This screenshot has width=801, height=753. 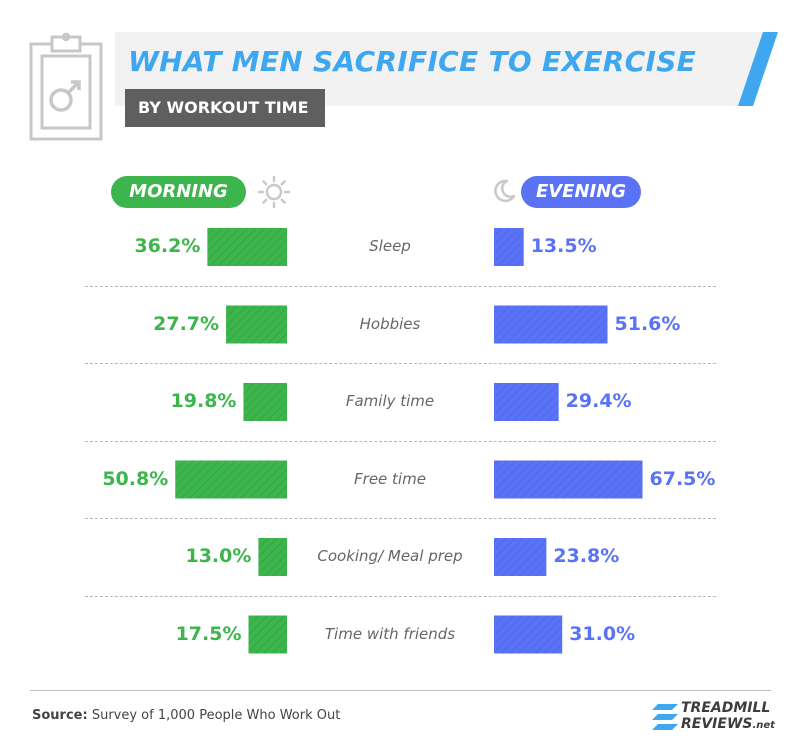 I want to click on value-label-morning: 36.2%, so click(x=167, y=246).